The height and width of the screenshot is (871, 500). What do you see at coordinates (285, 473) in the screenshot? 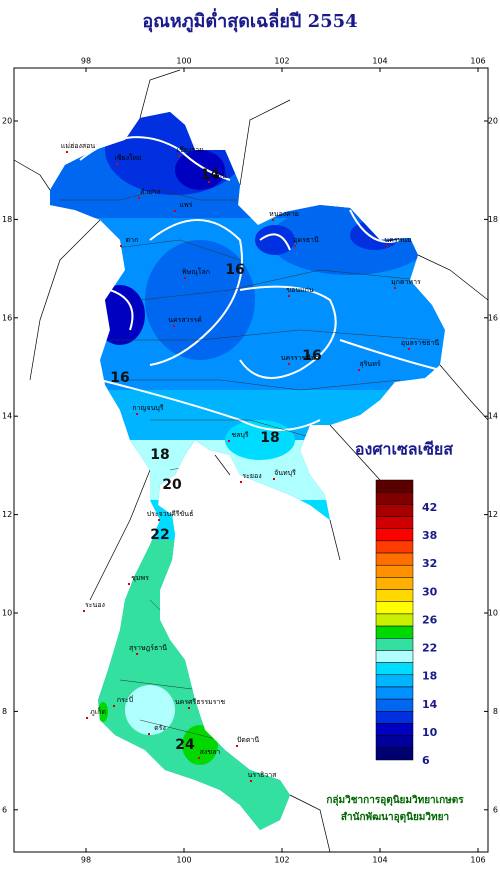
I see `place-label: จันทบุรี` at bounding box center [285, 473].